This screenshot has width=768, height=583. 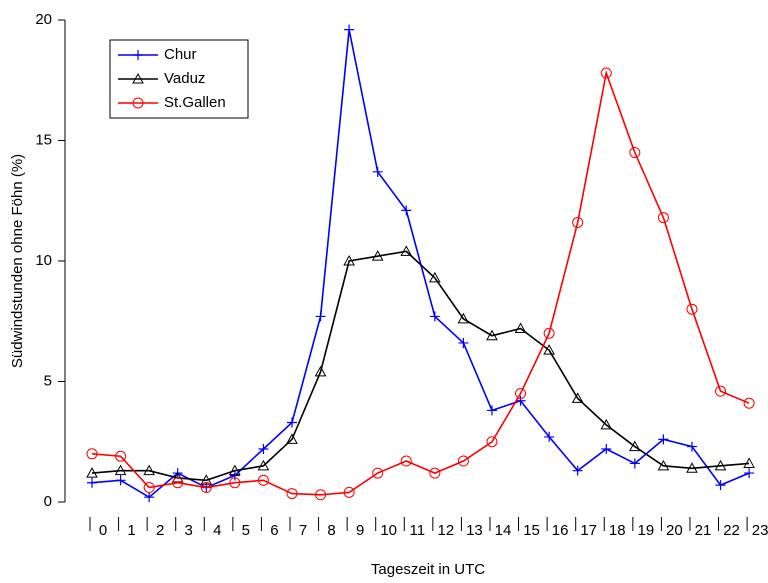 I want to click on x-tick-label: 1, so click(x=131, y=530).